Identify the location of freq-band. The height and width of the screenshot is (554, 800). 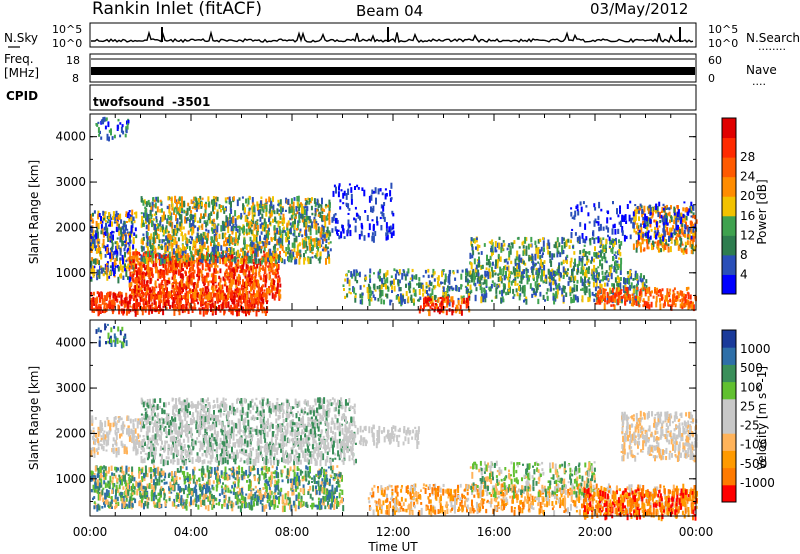
(393, 71).